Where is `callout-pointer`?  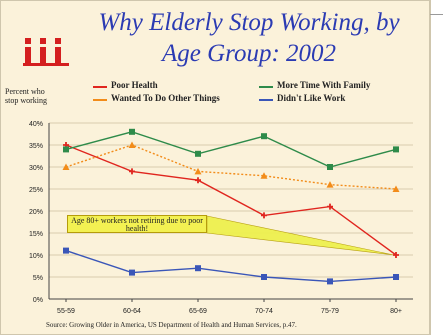
callout-pointer is located at coordinates (300, 235).